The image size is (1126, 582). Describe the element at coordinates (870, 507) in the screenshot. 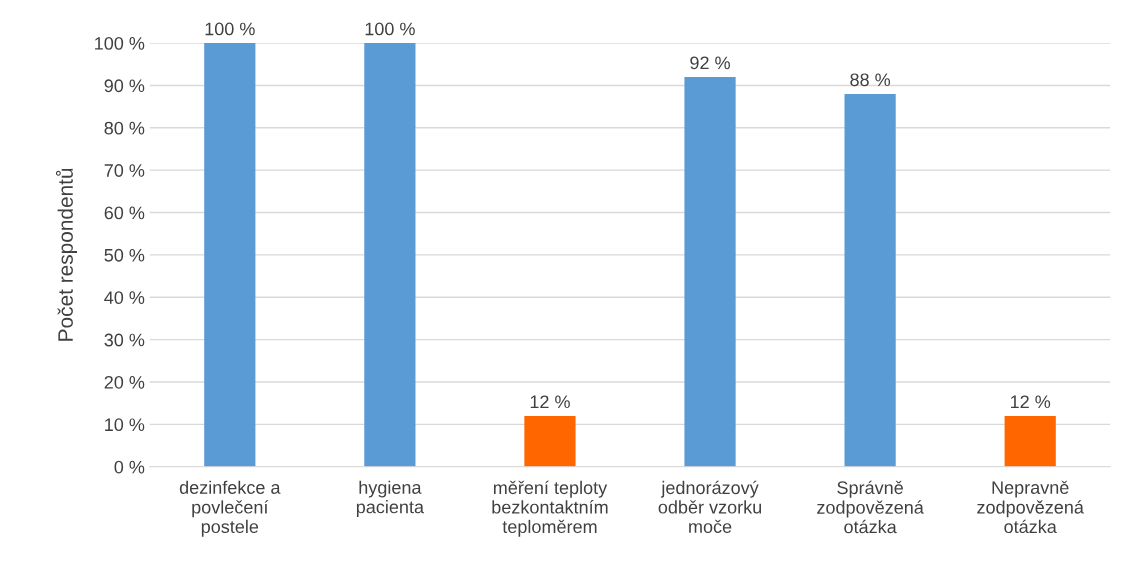

I see `x-tick-label: Správně zodpovězená otázka` at that location.